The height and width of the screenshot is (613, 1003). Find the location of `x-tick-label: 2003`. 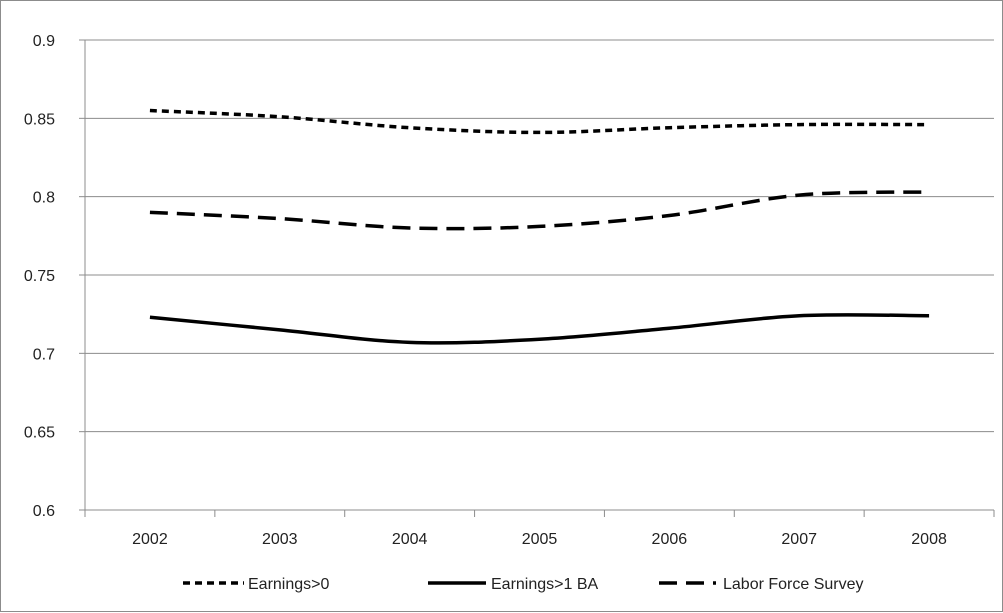

x-tick-label: 2003 is located at coordinates (280, 539).